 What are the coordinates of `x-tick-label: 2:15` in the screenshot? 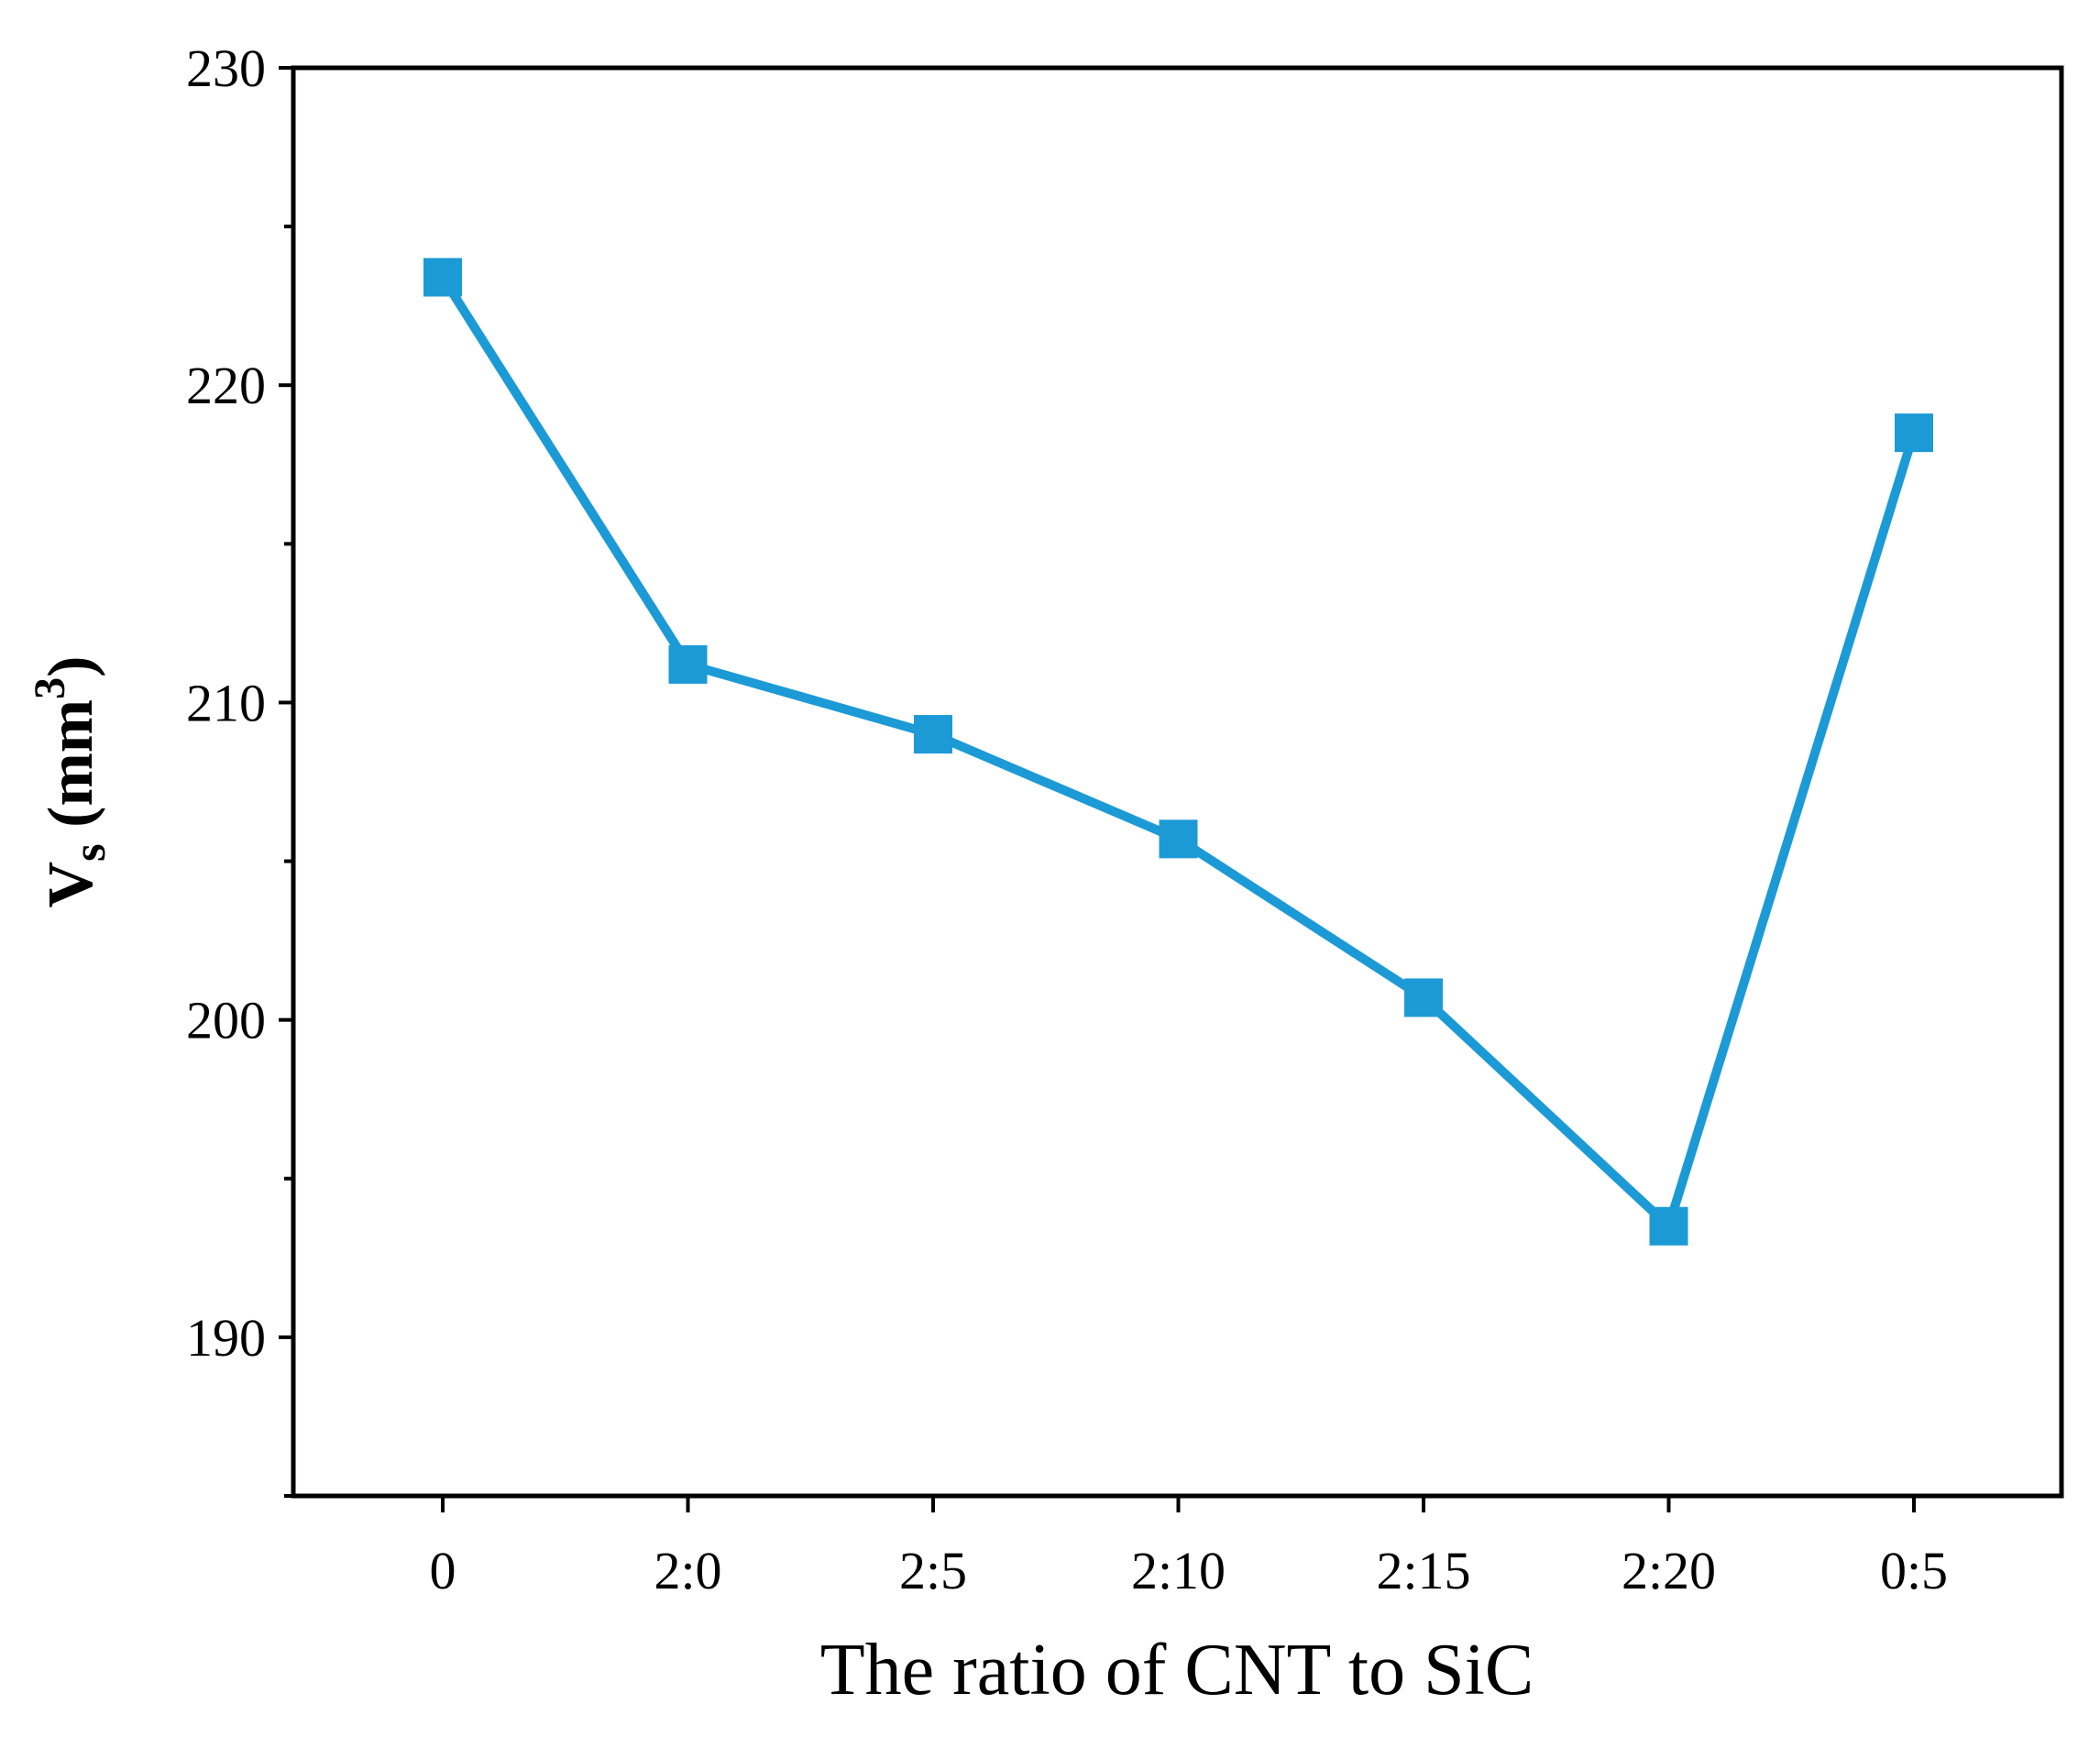 It's located at (1423, 1570).